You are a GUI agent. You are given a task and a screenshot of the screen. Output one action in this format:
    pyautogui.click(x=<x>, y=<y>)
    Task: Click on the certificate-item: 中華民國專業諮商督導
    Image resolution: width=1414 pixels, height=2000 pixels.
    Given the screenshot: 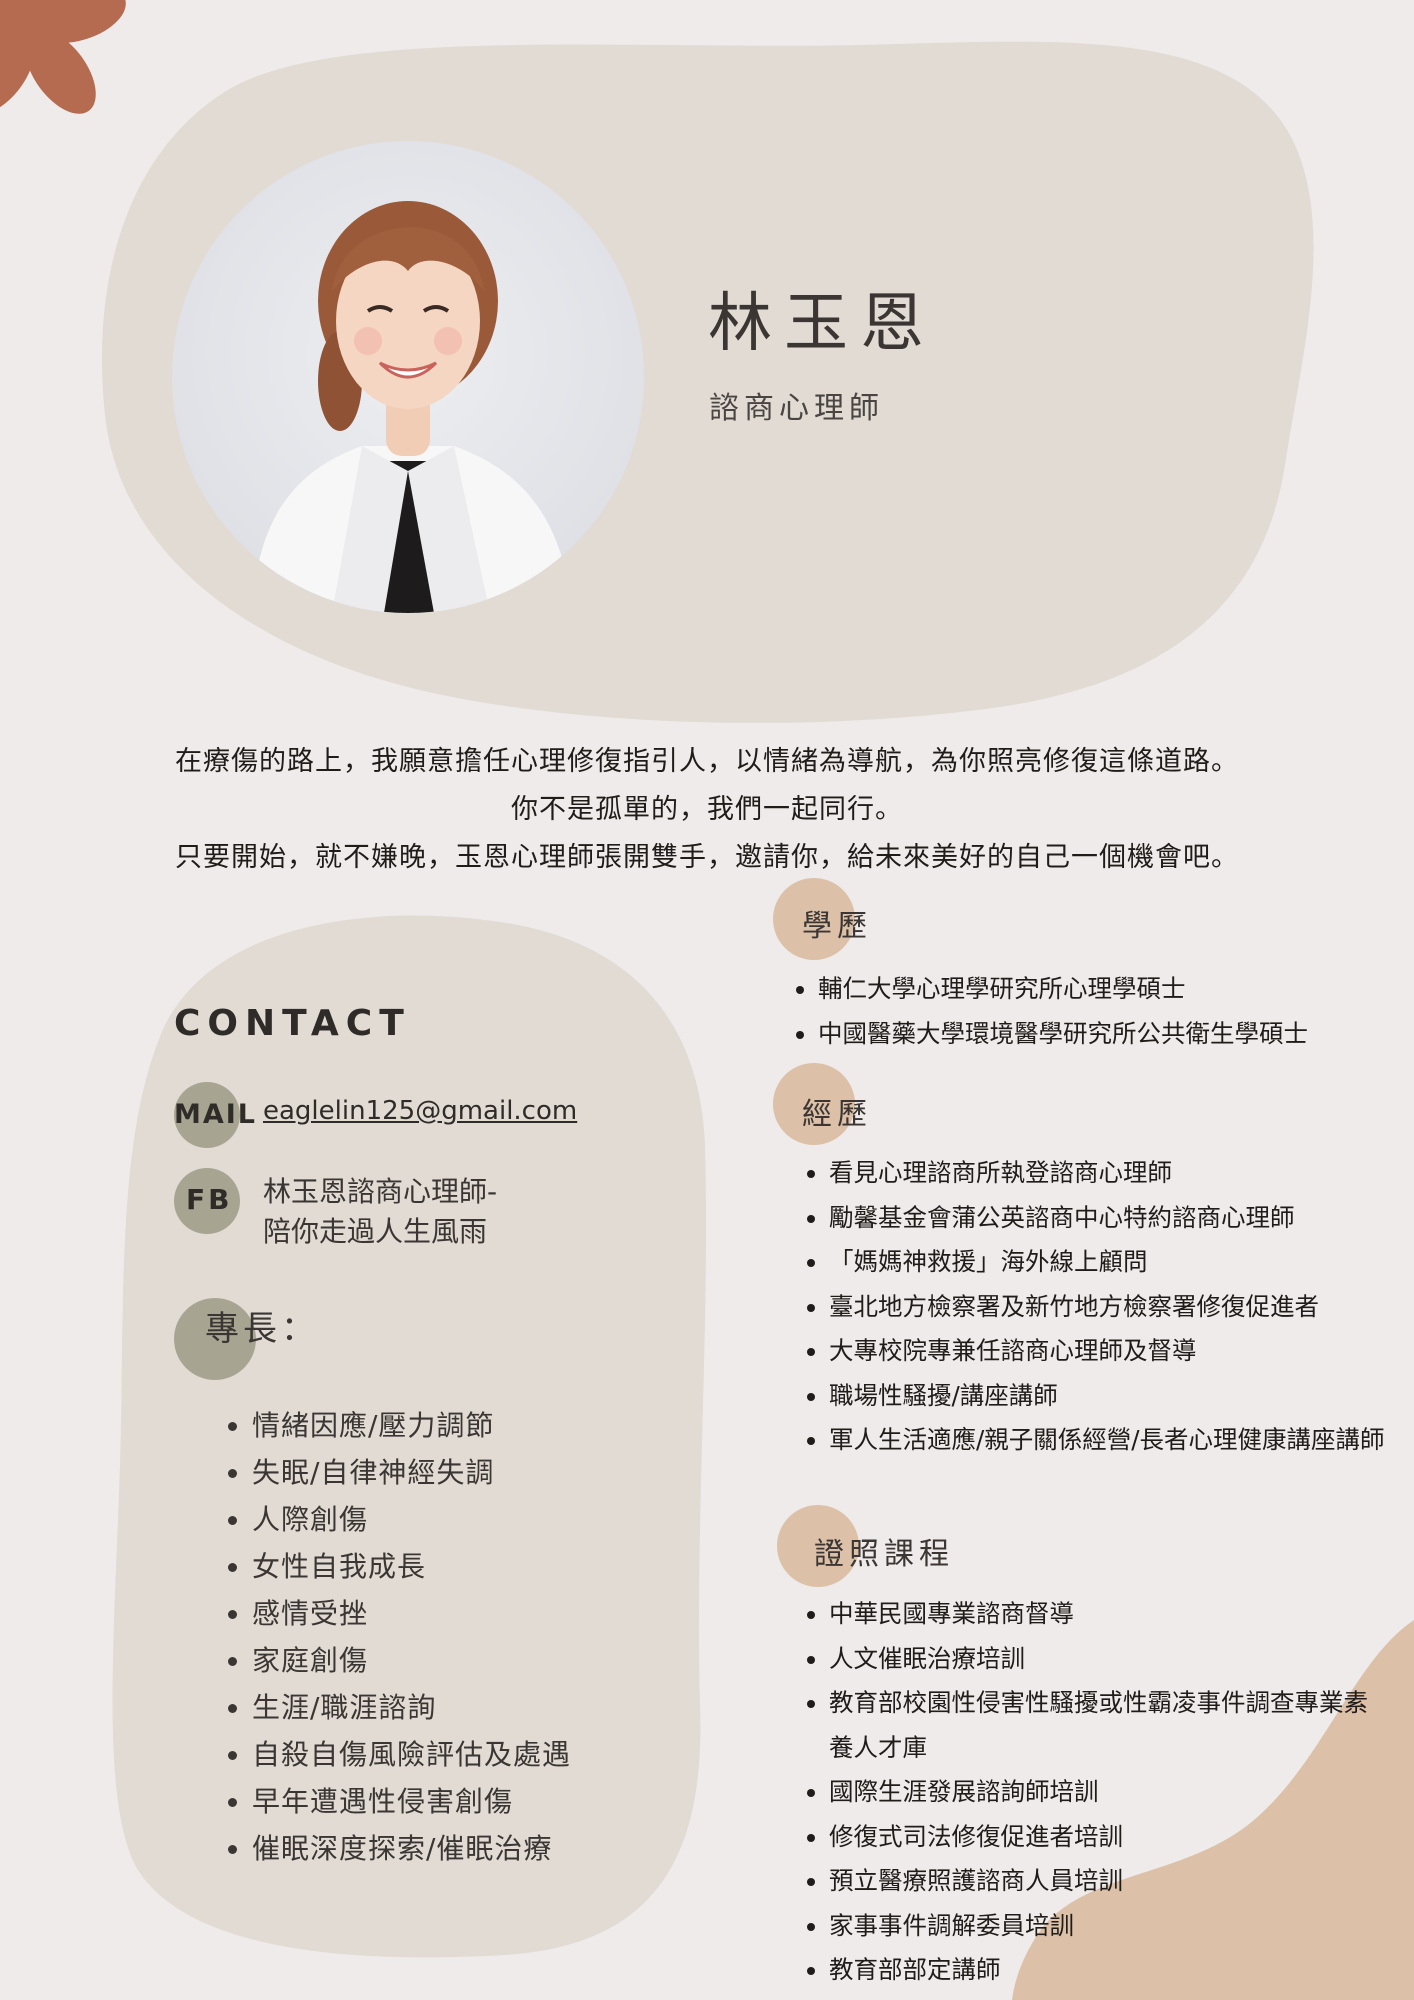 What is the action you would take?
    pyautogui.click(x=1109, y=1614)
    